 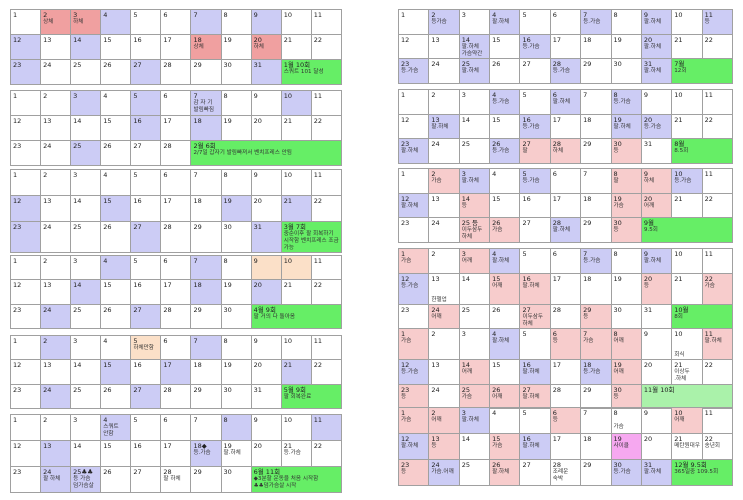 I want to click on day-cell: 16, so click(x=146, y=372).